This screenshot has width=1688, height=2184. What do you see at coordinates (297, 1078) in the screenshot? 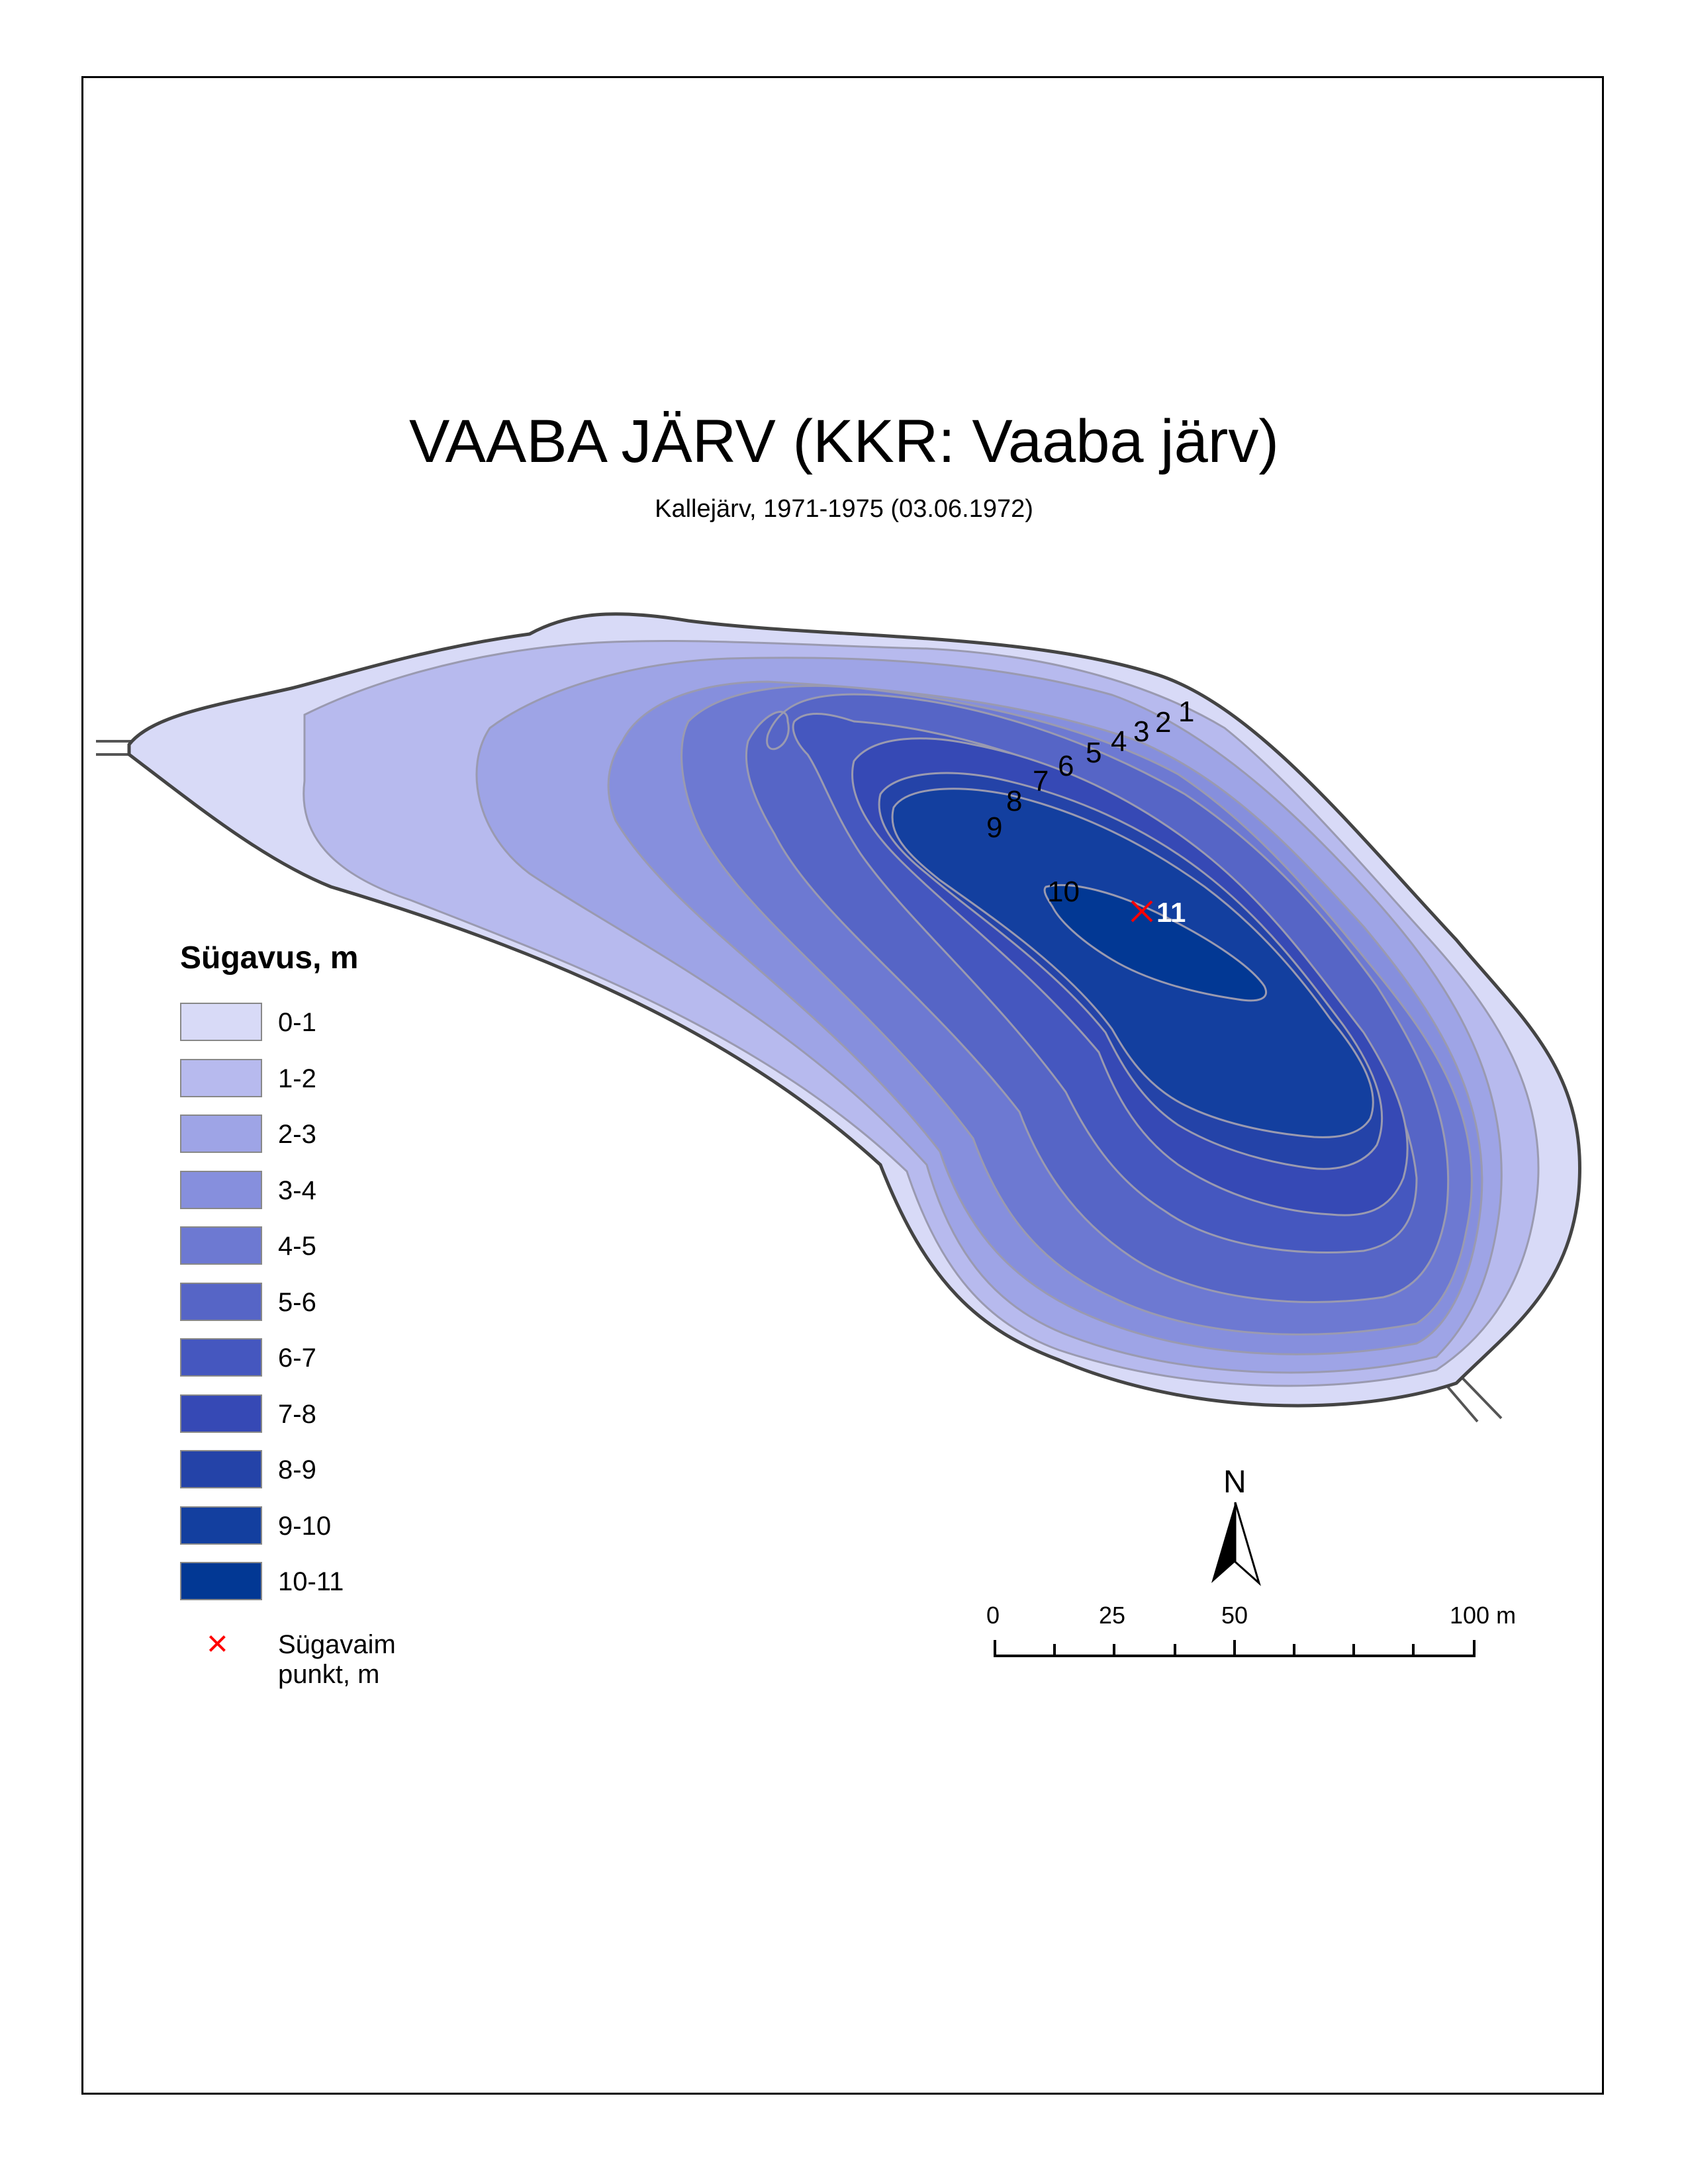
I see `legend-label: 1-2` at bounding box center [297, 1078].